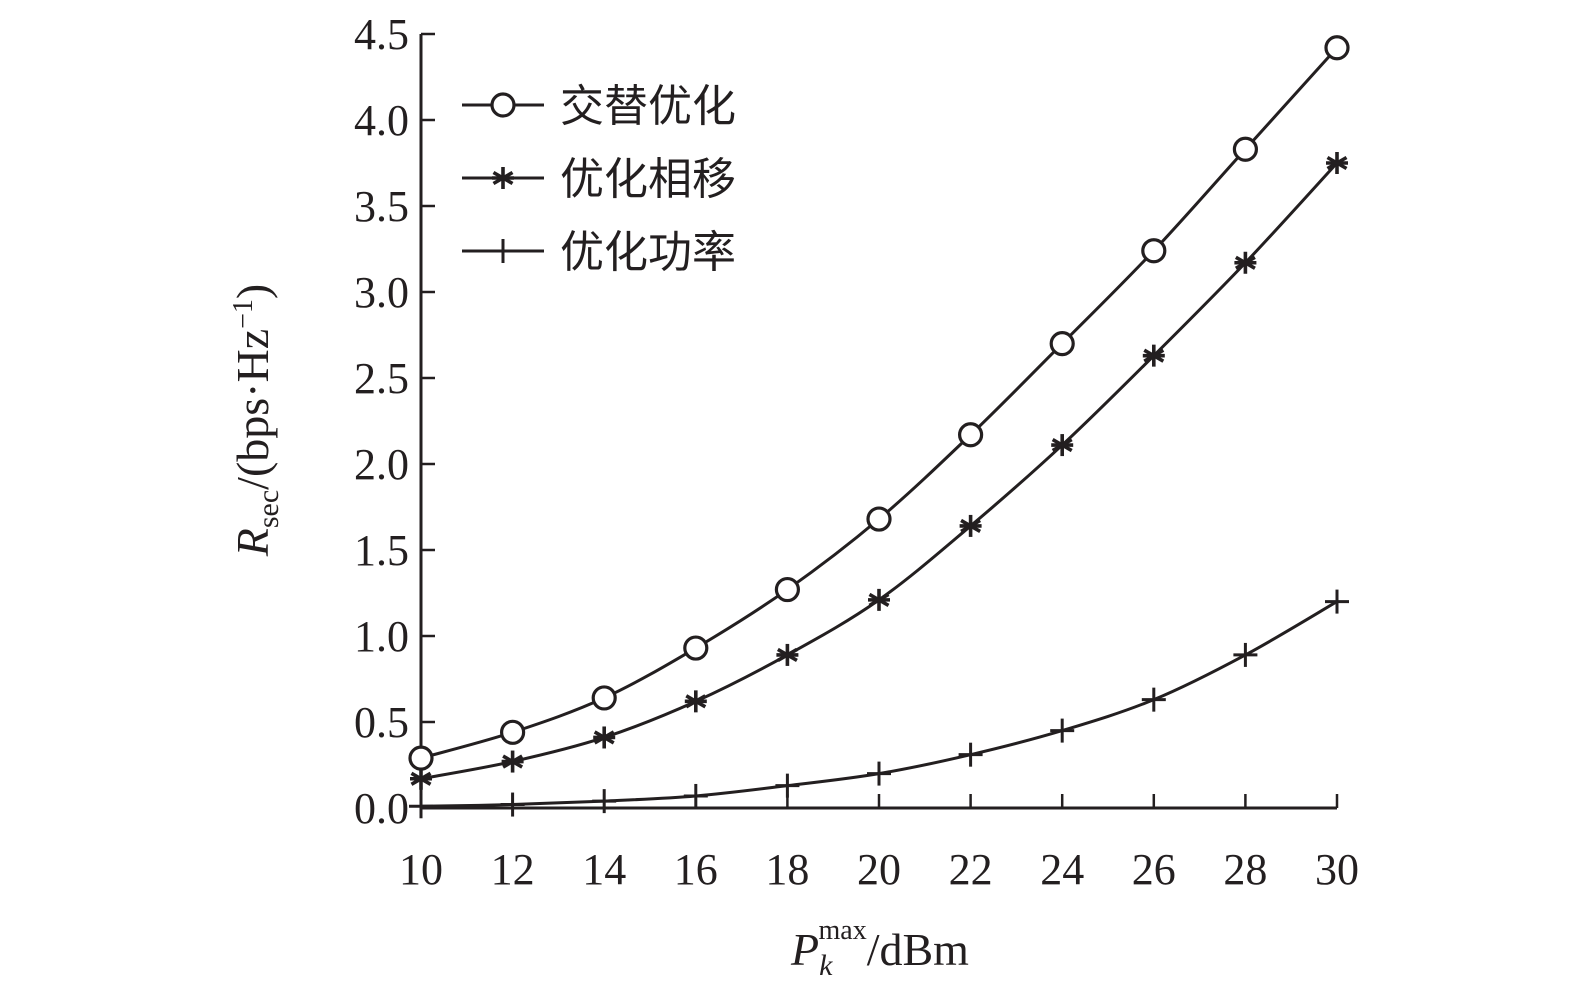  What do you see at coordinates (381, 292) in the screenshot?
I see `y-tick-label: 3.0` at bounding box center [381, 292].